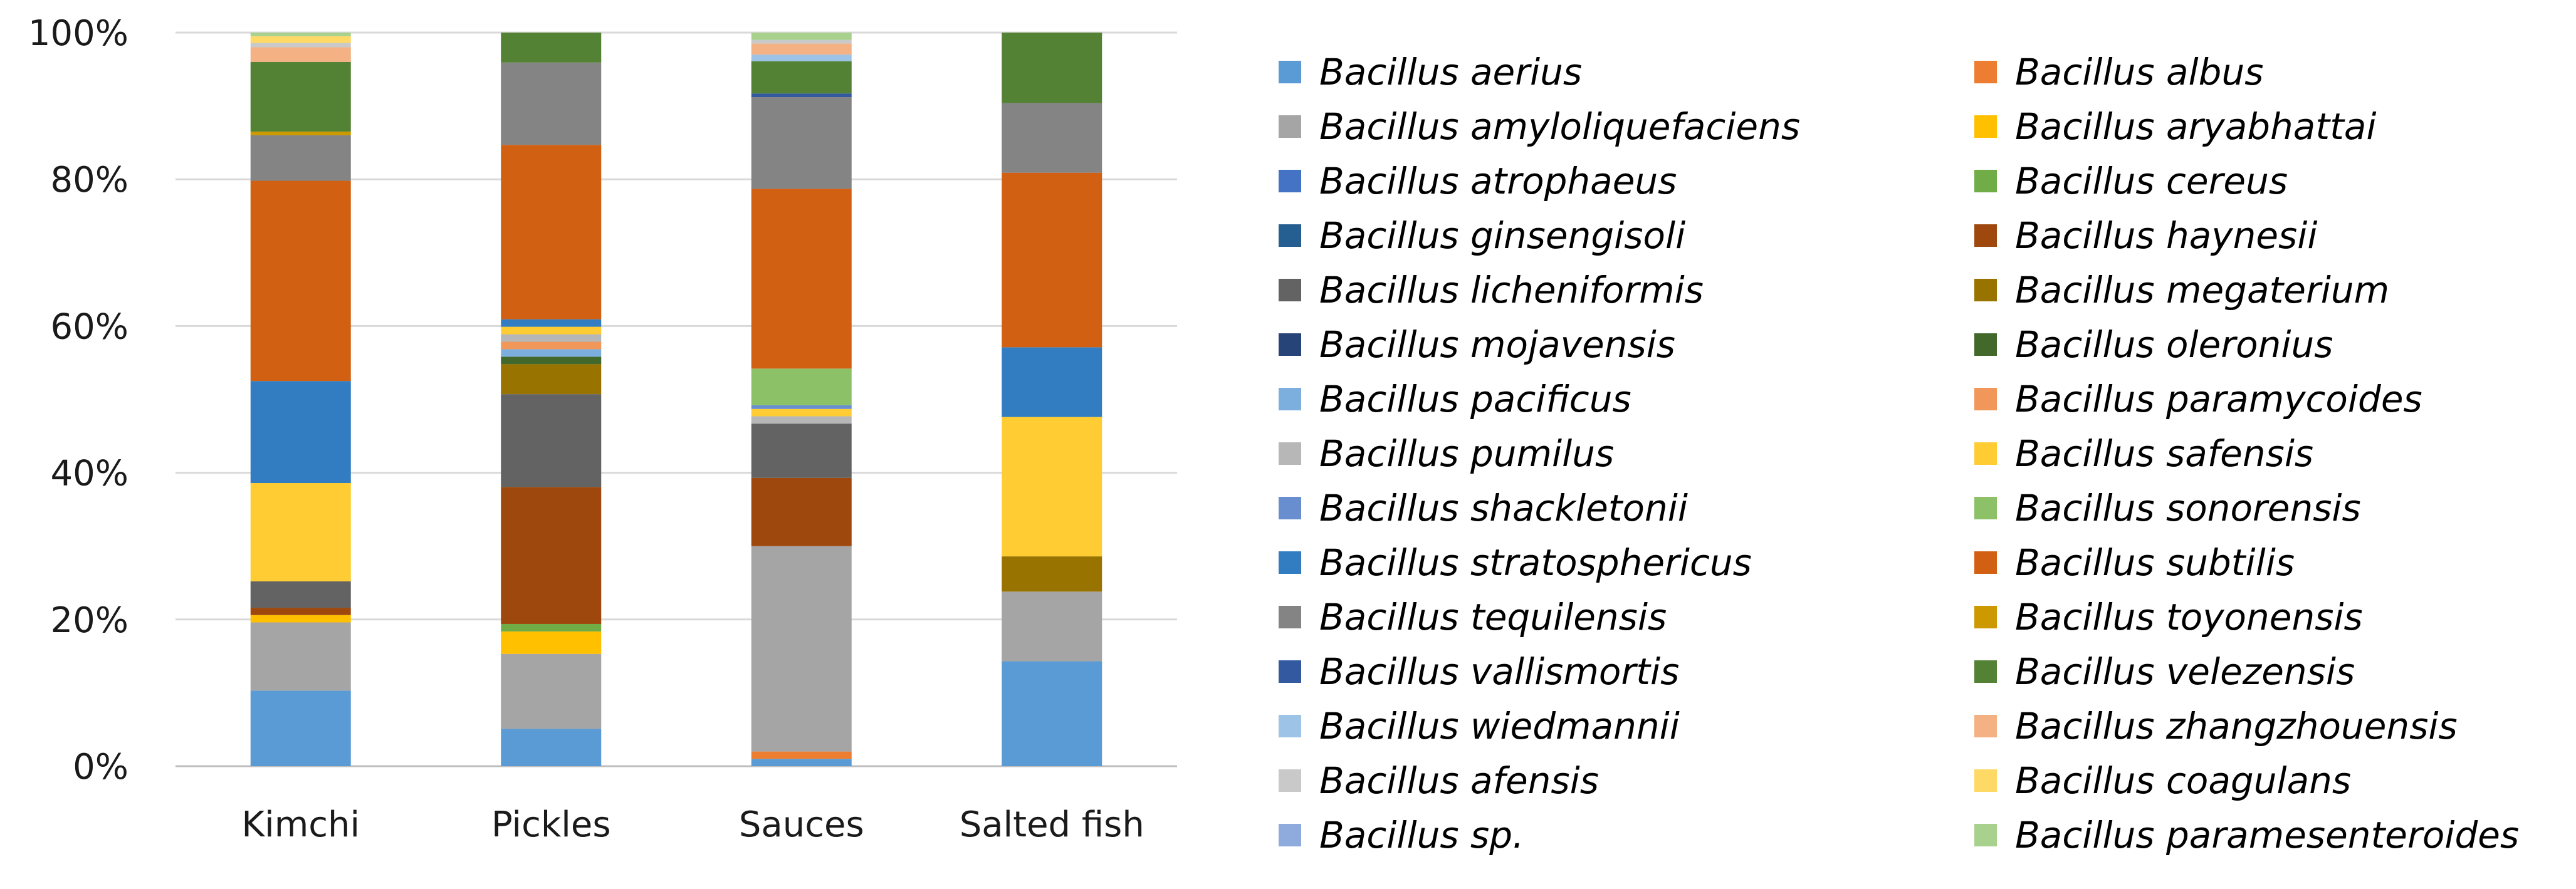 The width and height of the screenshot is (2576, 889). What do you see at coordinates (1511, 290) in the screenshot?
I see `legend-label: Bacillus licheniformis` at bounding box center [1511, 290].